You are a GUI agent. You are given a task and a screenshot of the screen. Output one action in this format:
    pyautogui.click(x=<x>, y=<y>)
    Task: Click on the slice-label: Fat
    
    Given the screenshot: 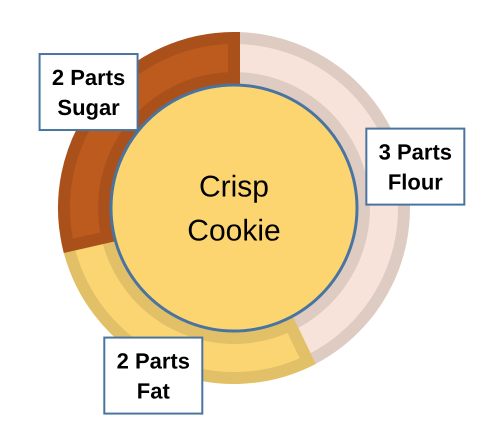 What is the action you would take?
    pyautogui.click(x=153, y=391)
    